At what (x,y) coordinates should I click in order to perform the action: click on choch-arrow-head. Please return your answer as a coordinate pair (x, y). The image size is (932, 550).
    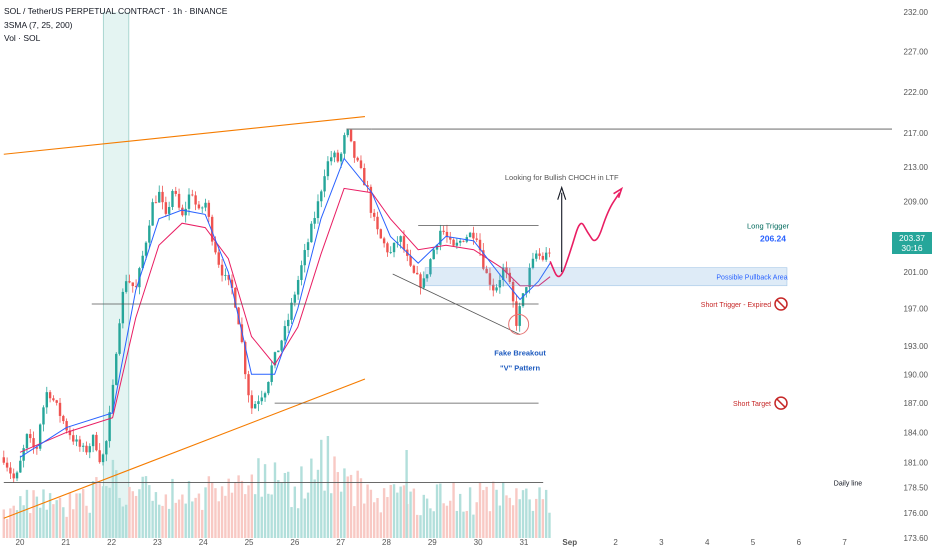
    Looking at the image, I should click on (562, 192).